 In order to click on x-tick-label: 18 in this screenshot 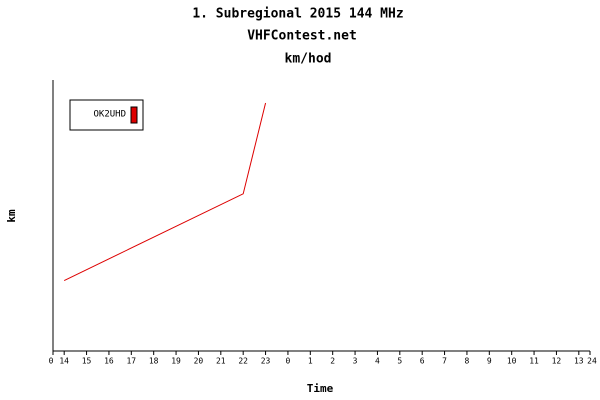, I will do `click(154, 361)`.